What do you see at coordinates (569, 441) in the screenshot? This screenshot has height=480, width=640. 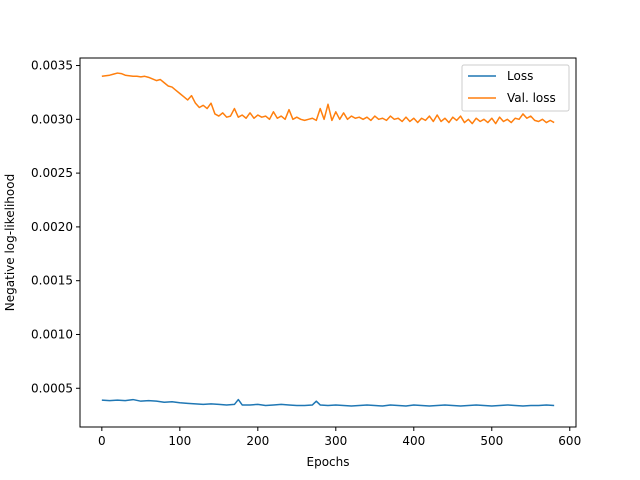 I see `x-tick-label: 600` at bounding box center [569, 441].